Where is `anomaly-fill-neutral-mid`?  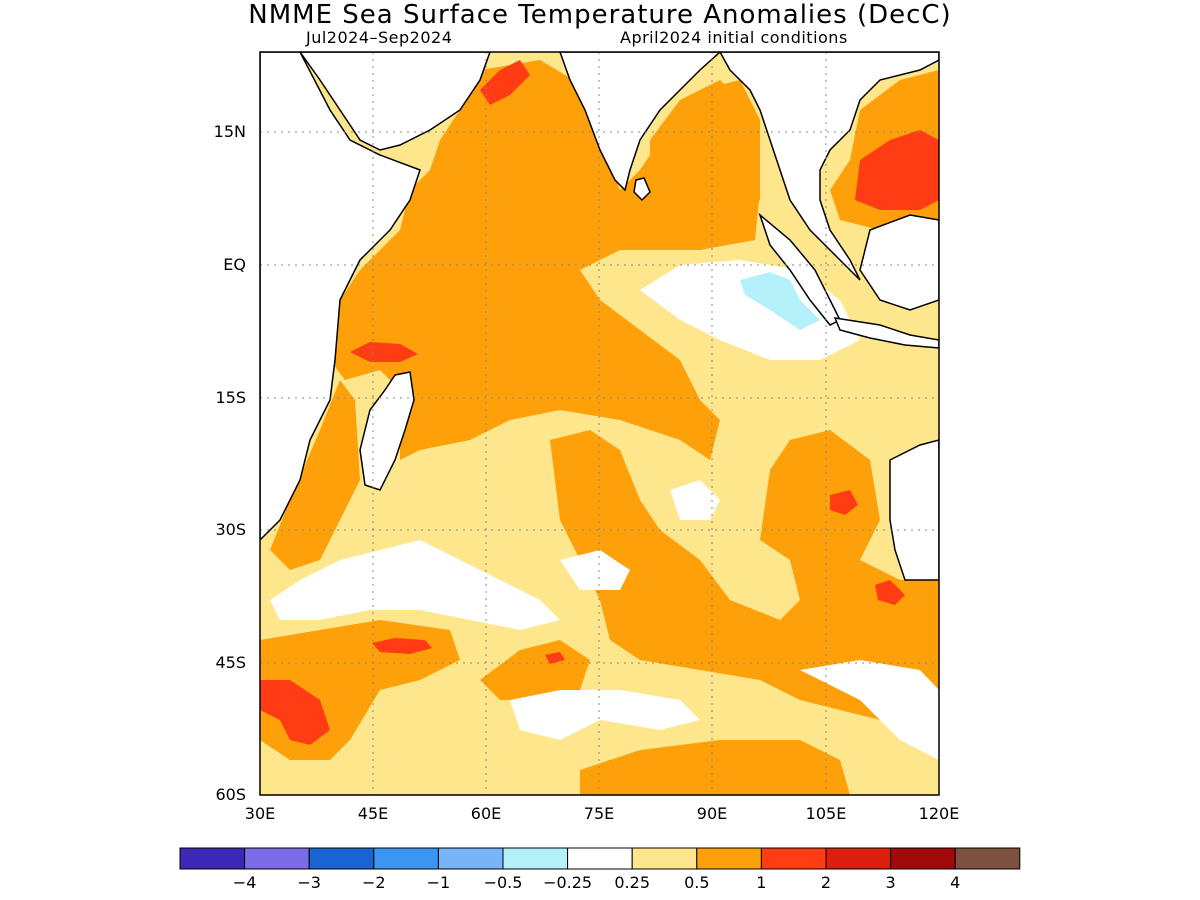
anomaly-fill-neutral-mid is located at coordinates (595, 570).